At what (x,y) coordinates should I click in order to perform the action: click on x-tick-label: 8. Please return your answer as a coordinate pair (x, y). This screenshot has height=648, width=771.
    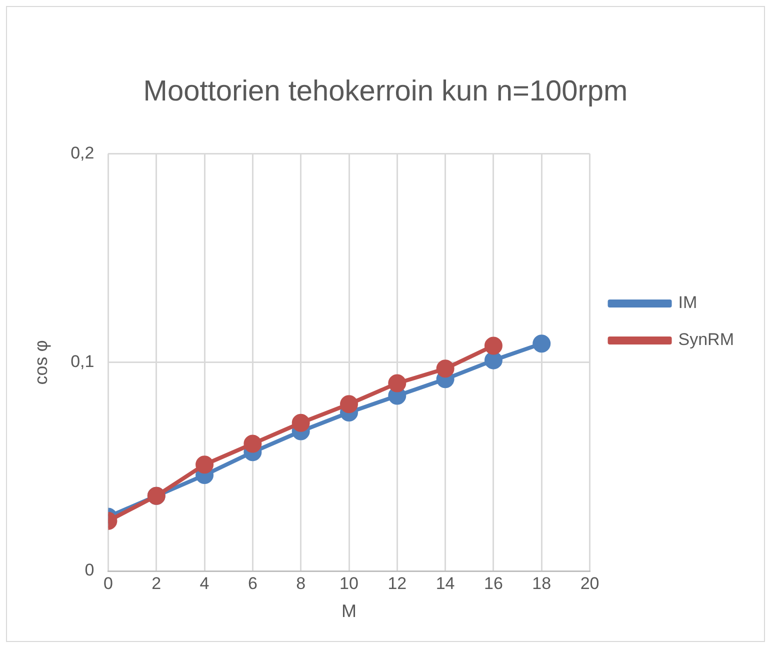
    Looking at the image, I should click on (301, 583).